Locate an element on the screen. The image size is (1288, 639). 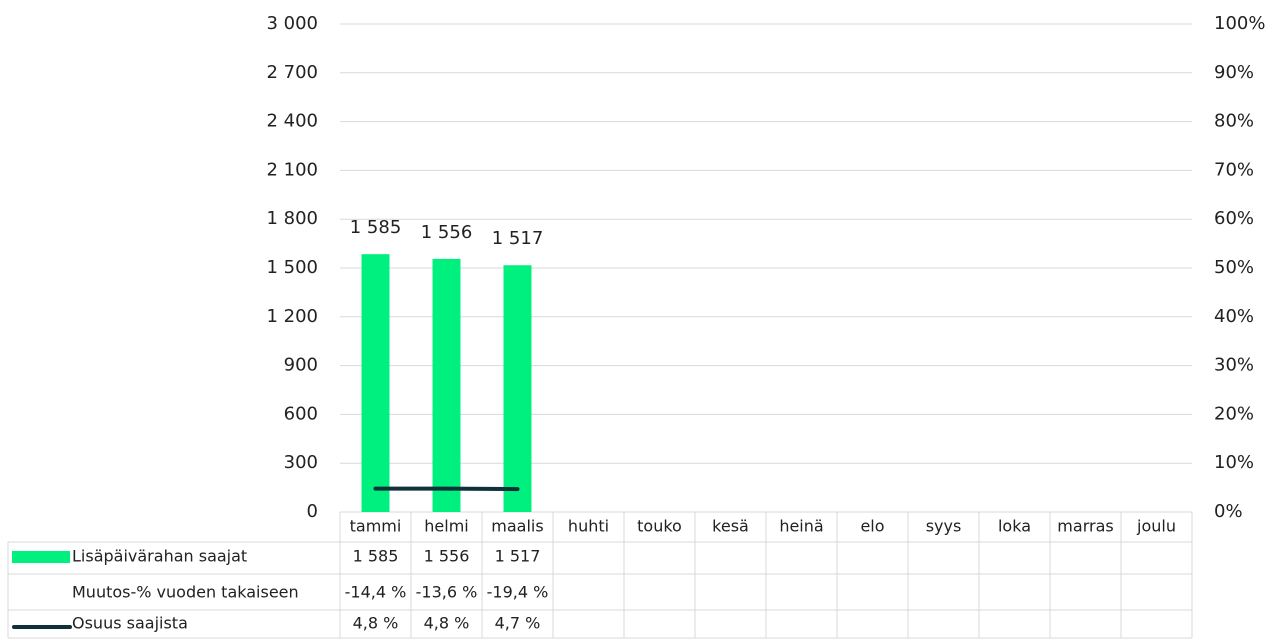
y-tick-label: 300 is located at coordinates (301, 462).